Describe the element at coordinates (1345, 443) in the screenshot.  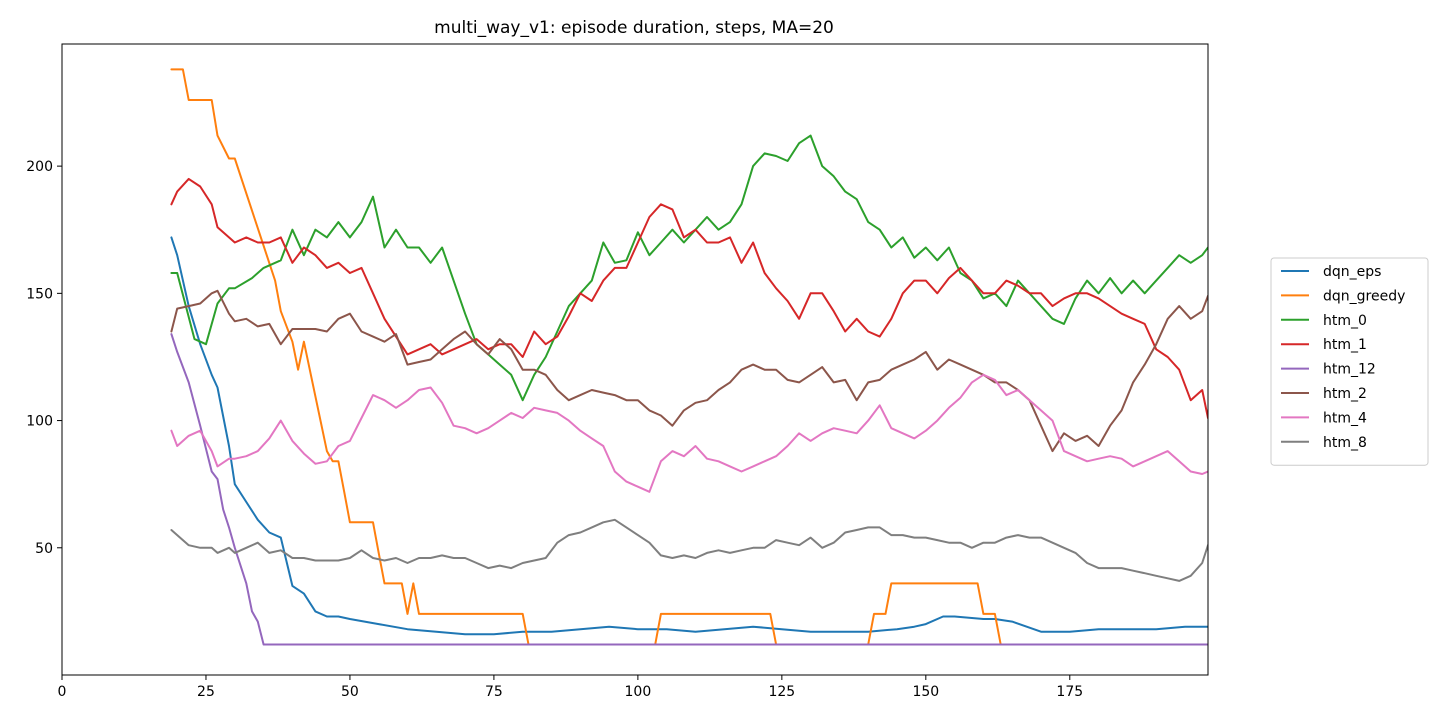
I see `legend-label-htm_8: htm_8` at that location.